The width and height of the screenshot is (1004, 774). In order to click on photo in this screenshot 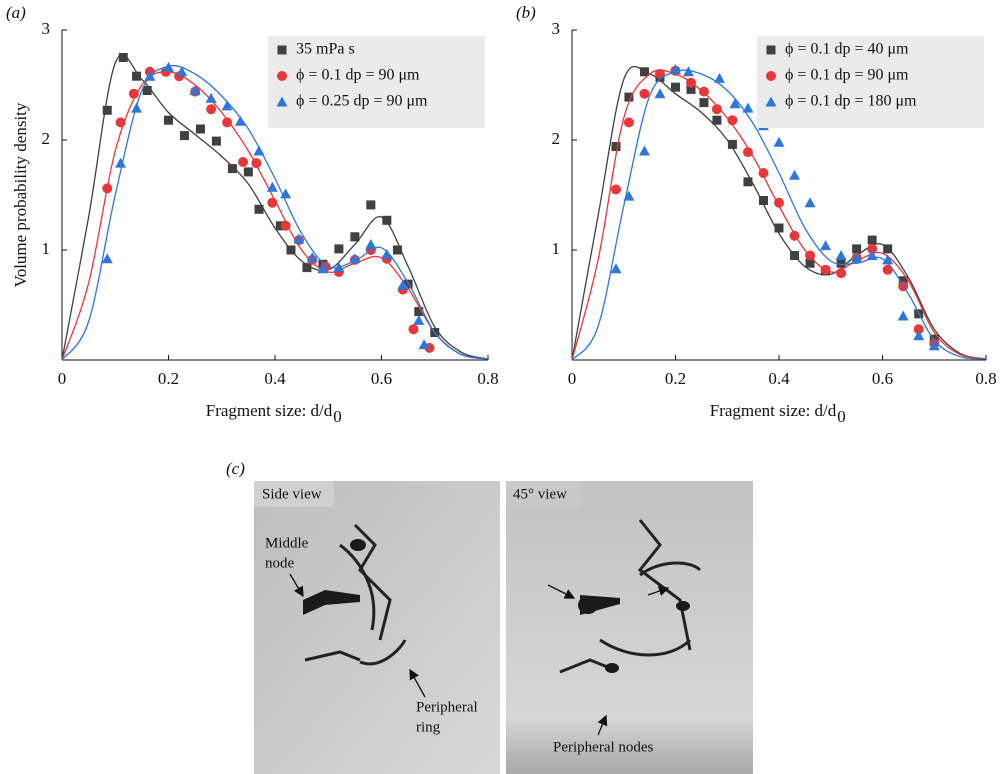, I will do `click(629, 627)`.